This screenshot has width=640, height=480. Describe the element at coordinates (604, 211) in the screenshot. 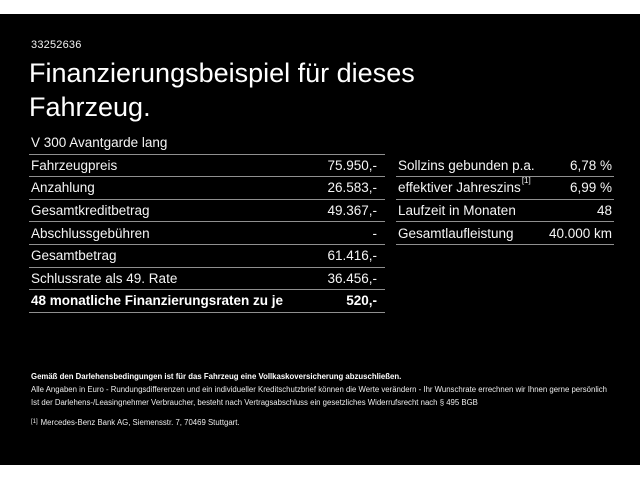

I see `row-value: 48` at that location.